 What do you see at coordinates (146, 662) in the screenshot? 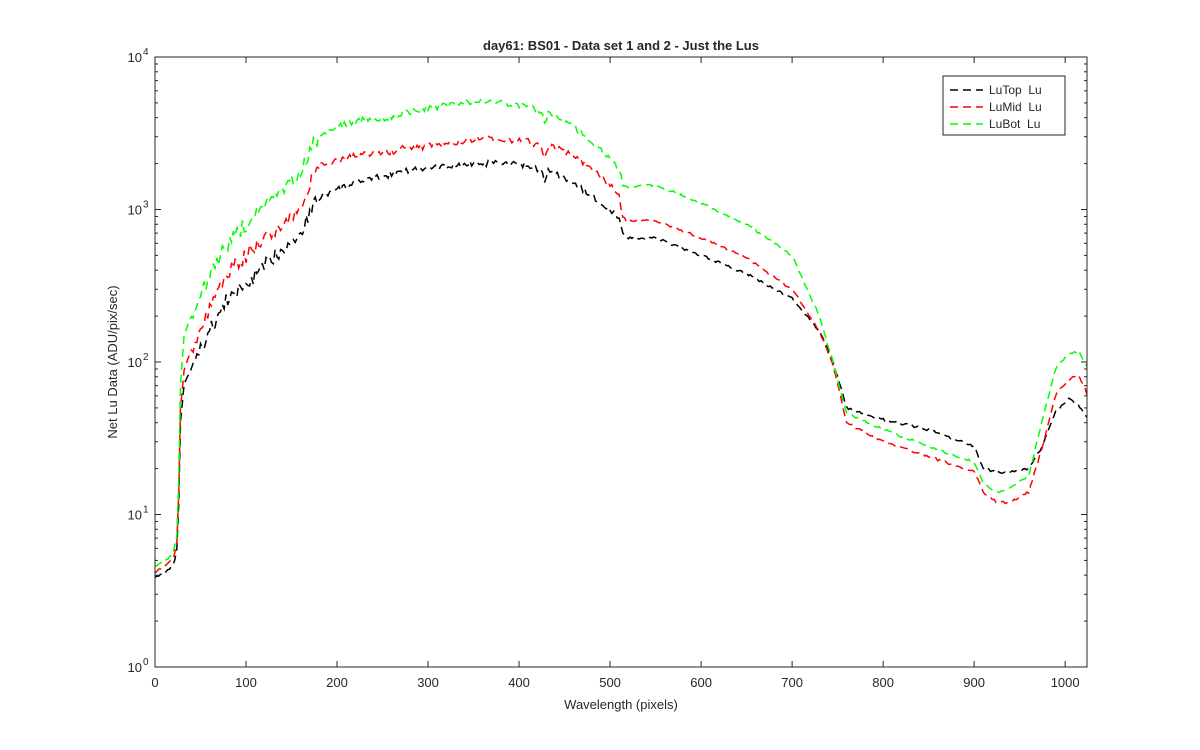
I see `y-tick-label-exponent: 0` at bounding box center [146, 662].